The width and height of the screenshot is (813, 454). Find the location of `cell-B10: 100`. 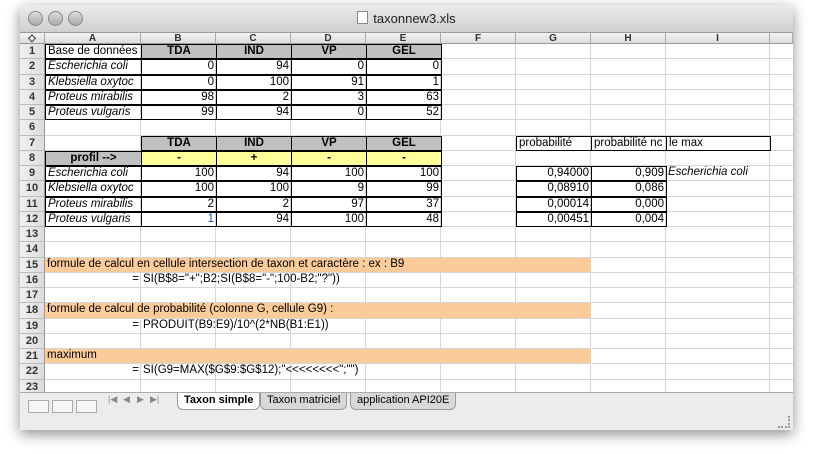

cell-B10: 100 is located at coordinates (179, 189).